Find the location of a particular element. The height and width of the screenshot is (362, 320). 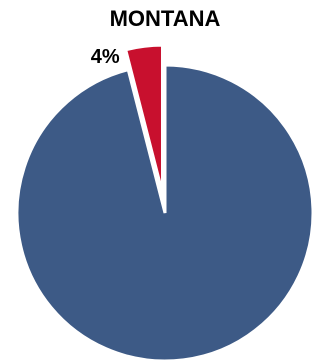

pie-slice is located at coordinates (143, 118).